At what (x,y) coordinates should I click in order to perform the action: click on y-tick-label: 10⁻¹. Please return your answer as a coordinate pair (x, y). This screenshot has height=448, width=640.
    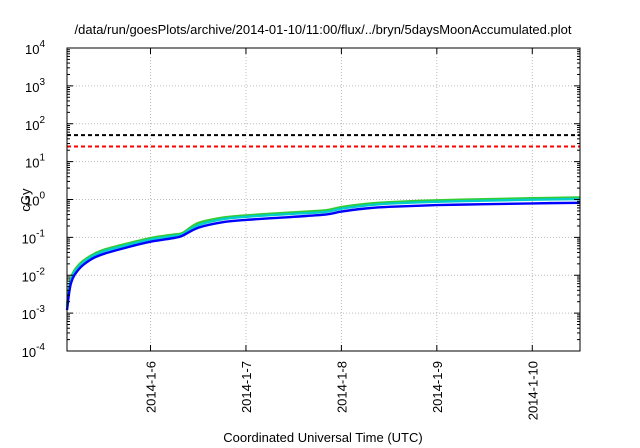
    Looking at the image, I should click on (34, 237).